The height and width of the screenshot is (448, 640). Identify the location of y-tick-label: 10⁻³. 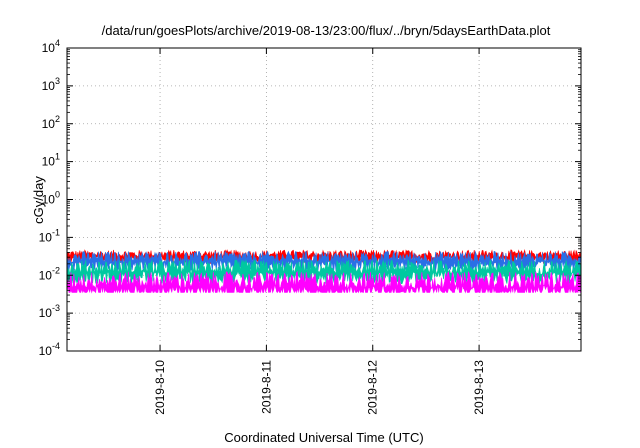
(49, 311).